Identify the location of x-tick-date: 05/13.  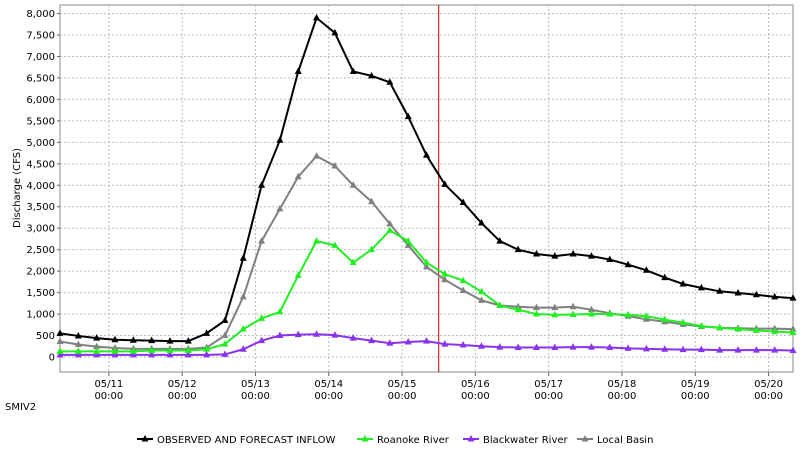
(255, 384).